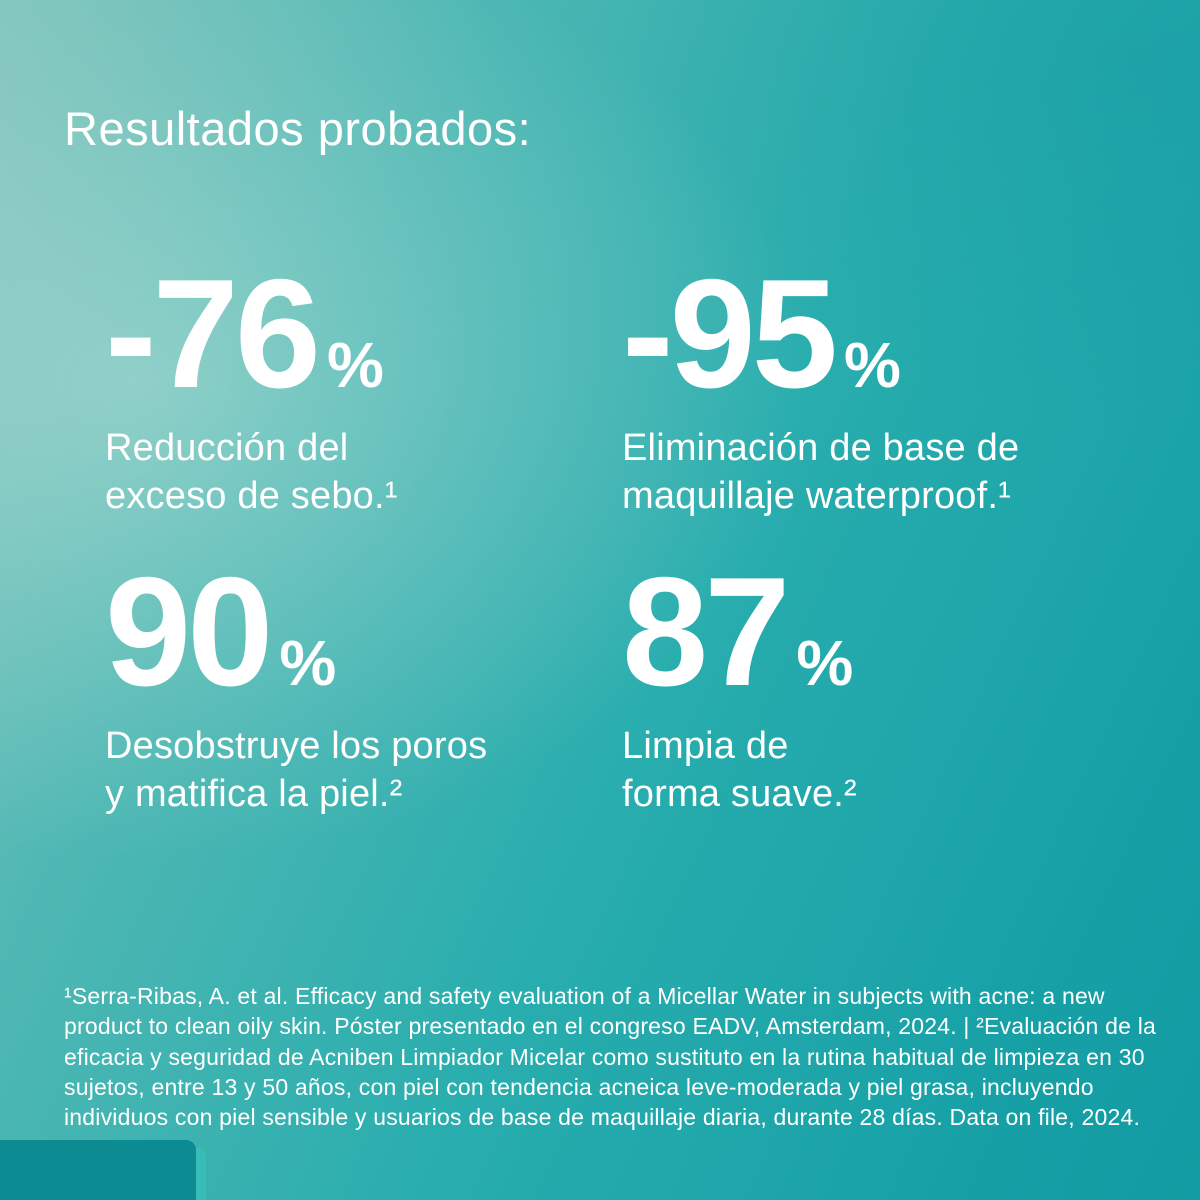 This screenshot has height=1200, width=1200. What do you see at coordinates (298, 129) in the screenshot?
I see `page-title: Resultados probados:` at bounding box center [298, 129].